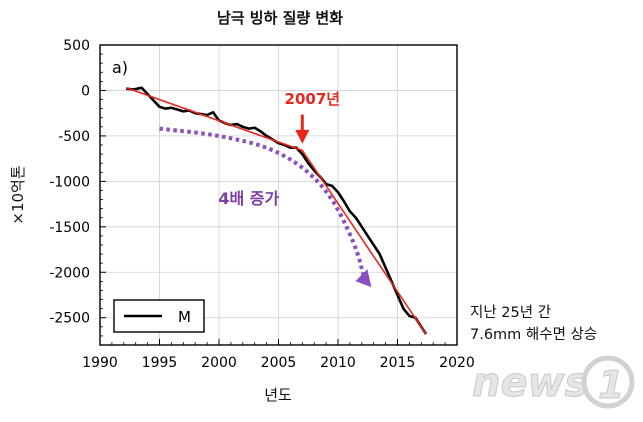 Image resolution: width=643 pixels, height=422 pixels. Describe the element at coordinates (457, 363) in the screenshot. I see `x-tick-label: 2020` at that location.